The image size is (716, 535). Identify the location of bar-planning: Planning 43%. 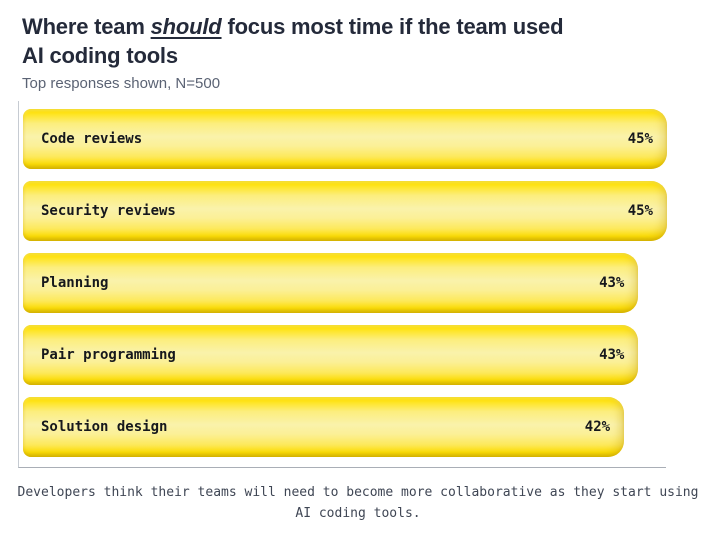
(331, 283).